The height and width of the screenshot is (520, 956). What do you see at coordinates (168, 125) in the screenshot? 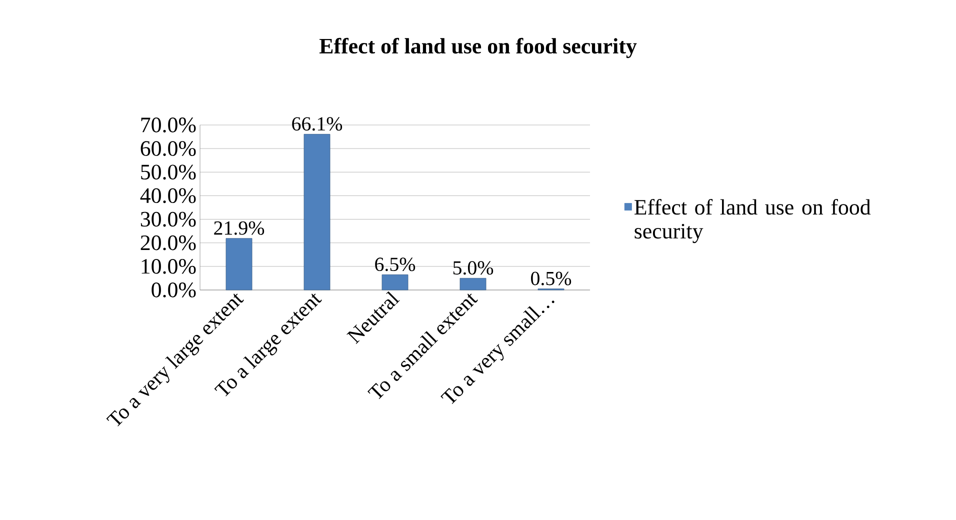
I see `y-tick-label: 70.0%` at bounding box center [168, 125].